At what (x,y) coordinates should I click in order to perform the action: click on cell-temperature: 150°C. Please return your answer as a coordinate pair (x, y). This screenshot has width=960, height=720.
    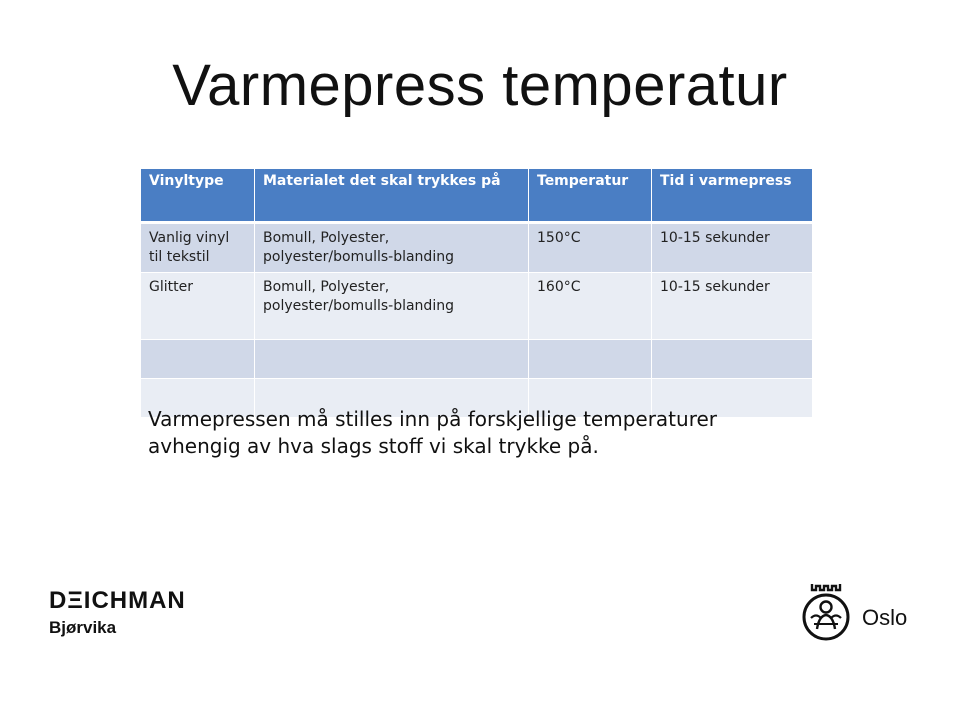
    Looking at the image, I should click on (590, 247).